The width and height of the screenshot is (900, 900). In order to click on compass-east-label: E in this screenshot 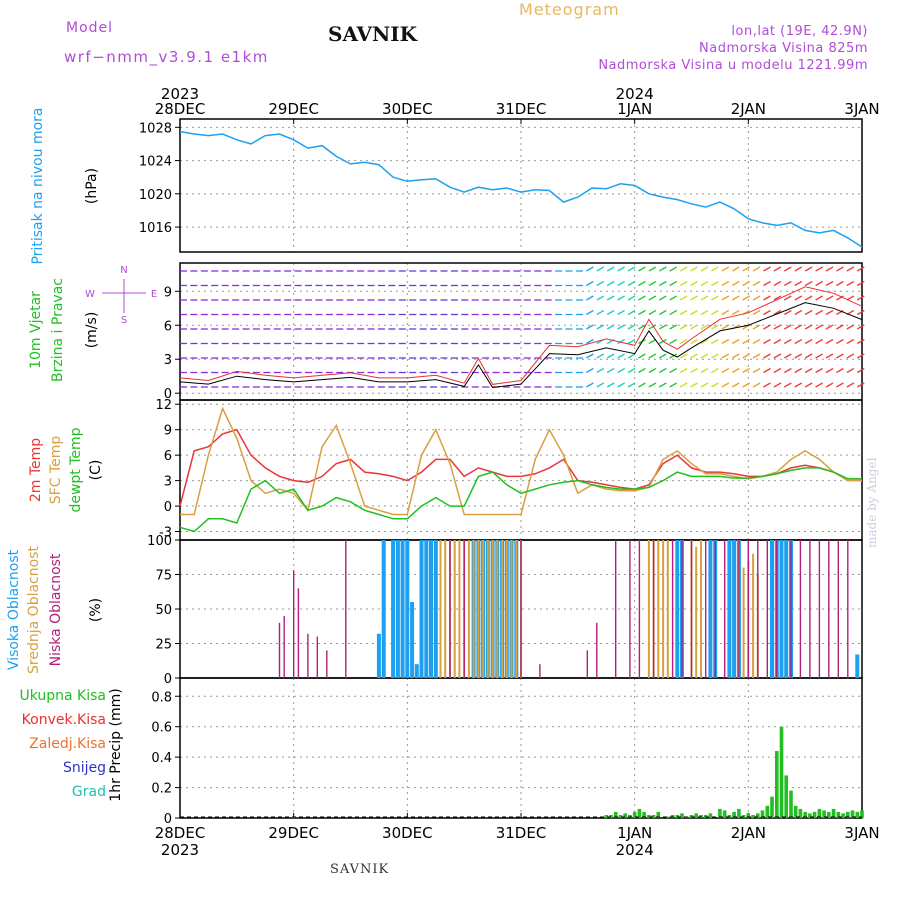, I will do `click(154, 294)`.